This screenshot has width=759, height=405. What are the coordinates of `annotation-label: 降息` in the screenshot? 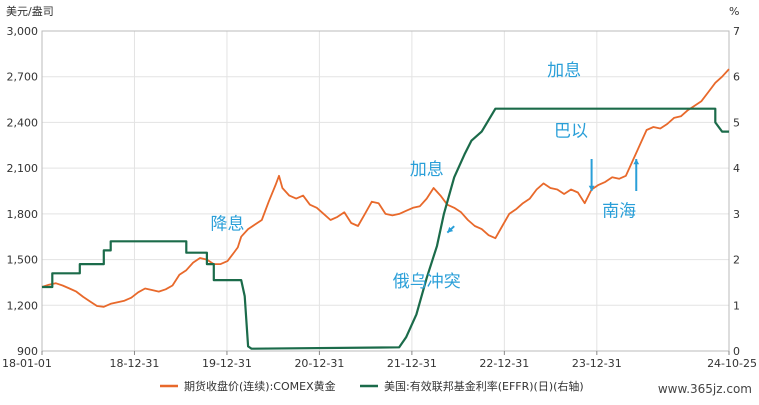 It's located at (227, 224).